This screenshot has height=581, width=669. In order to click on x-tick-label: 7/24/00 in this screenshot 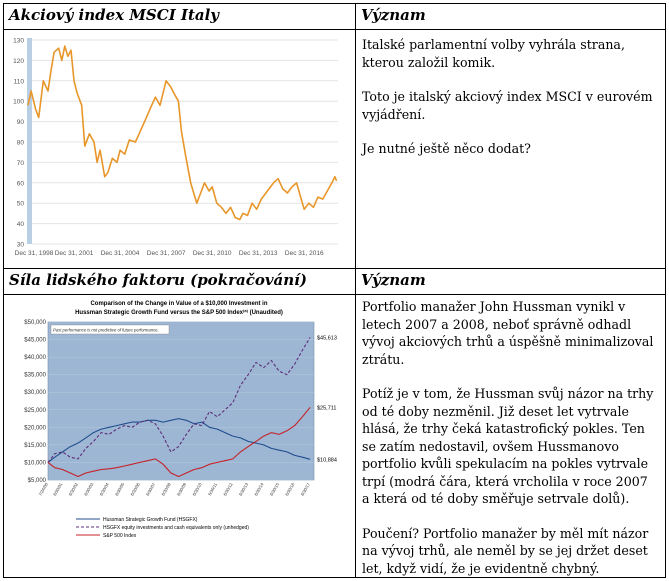, I will do `click(44, 488)`.